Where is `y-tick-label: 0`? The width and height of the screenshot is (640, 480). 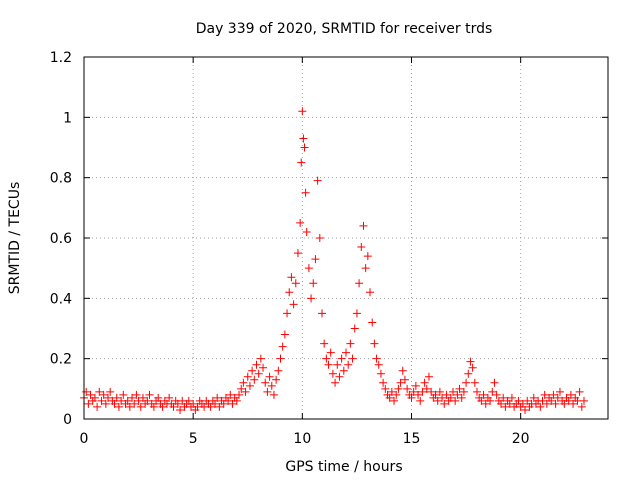 y-tick-label: 0 is located at coordinates (67, 420).